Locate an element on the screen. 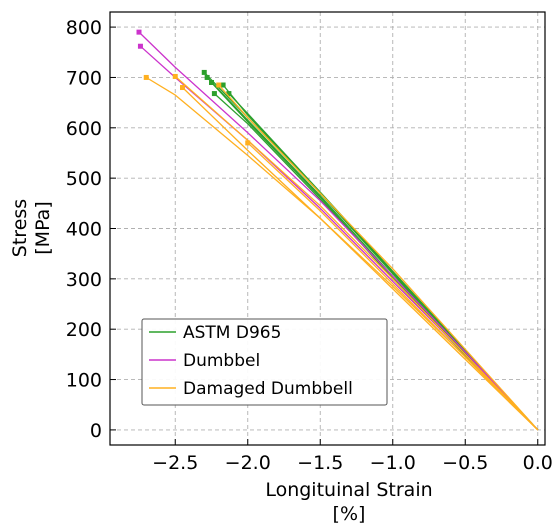  legend-label-dumbbel: Dumbbel is located at coordinates (221, 361).